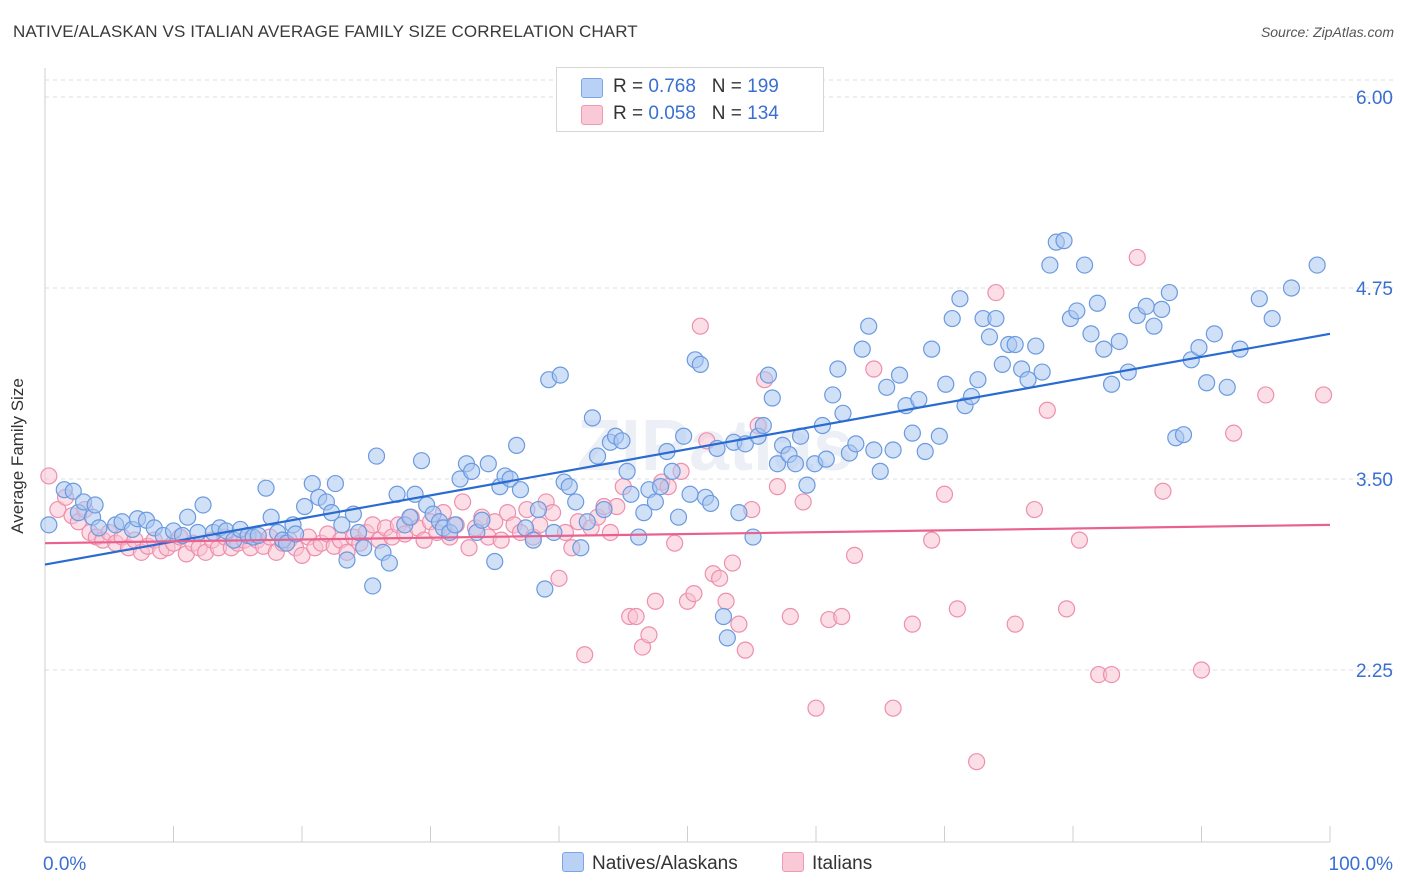  I want to click on bottom-legend-swatch-blue, so click(573, 862).